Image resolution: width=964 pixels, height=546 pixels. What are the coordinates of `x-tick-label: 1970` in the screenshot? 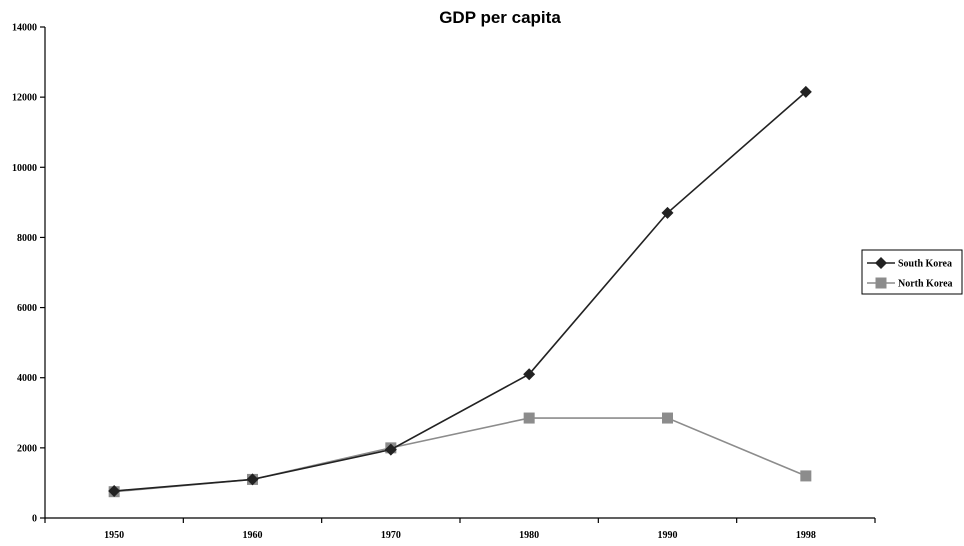 It's located at (391, 535).